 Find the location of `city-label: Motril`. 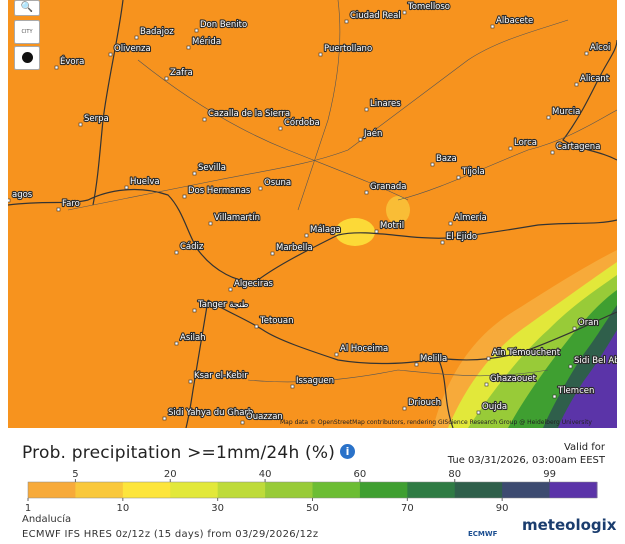

city-label: Motril is located at coordinates (392, 226).